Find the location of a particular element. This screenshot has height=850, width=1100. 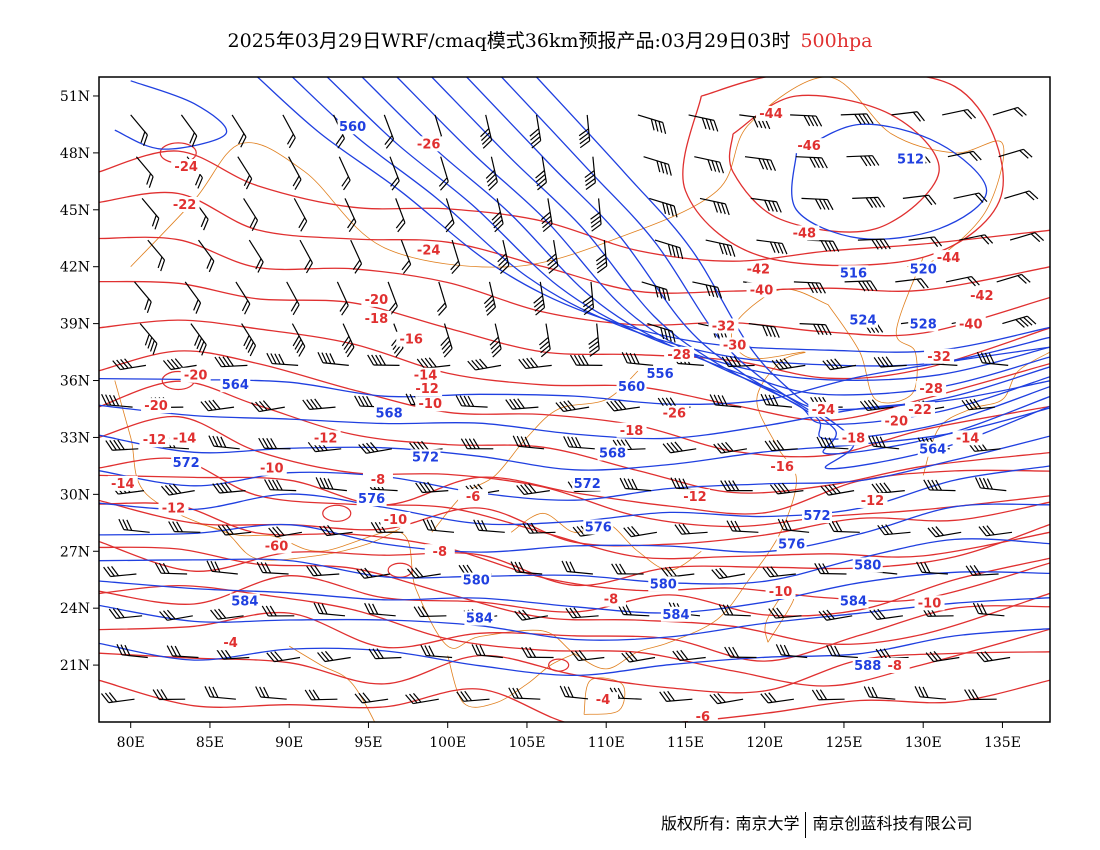

temperature-label: -20 is located at coordinates (196, 376).